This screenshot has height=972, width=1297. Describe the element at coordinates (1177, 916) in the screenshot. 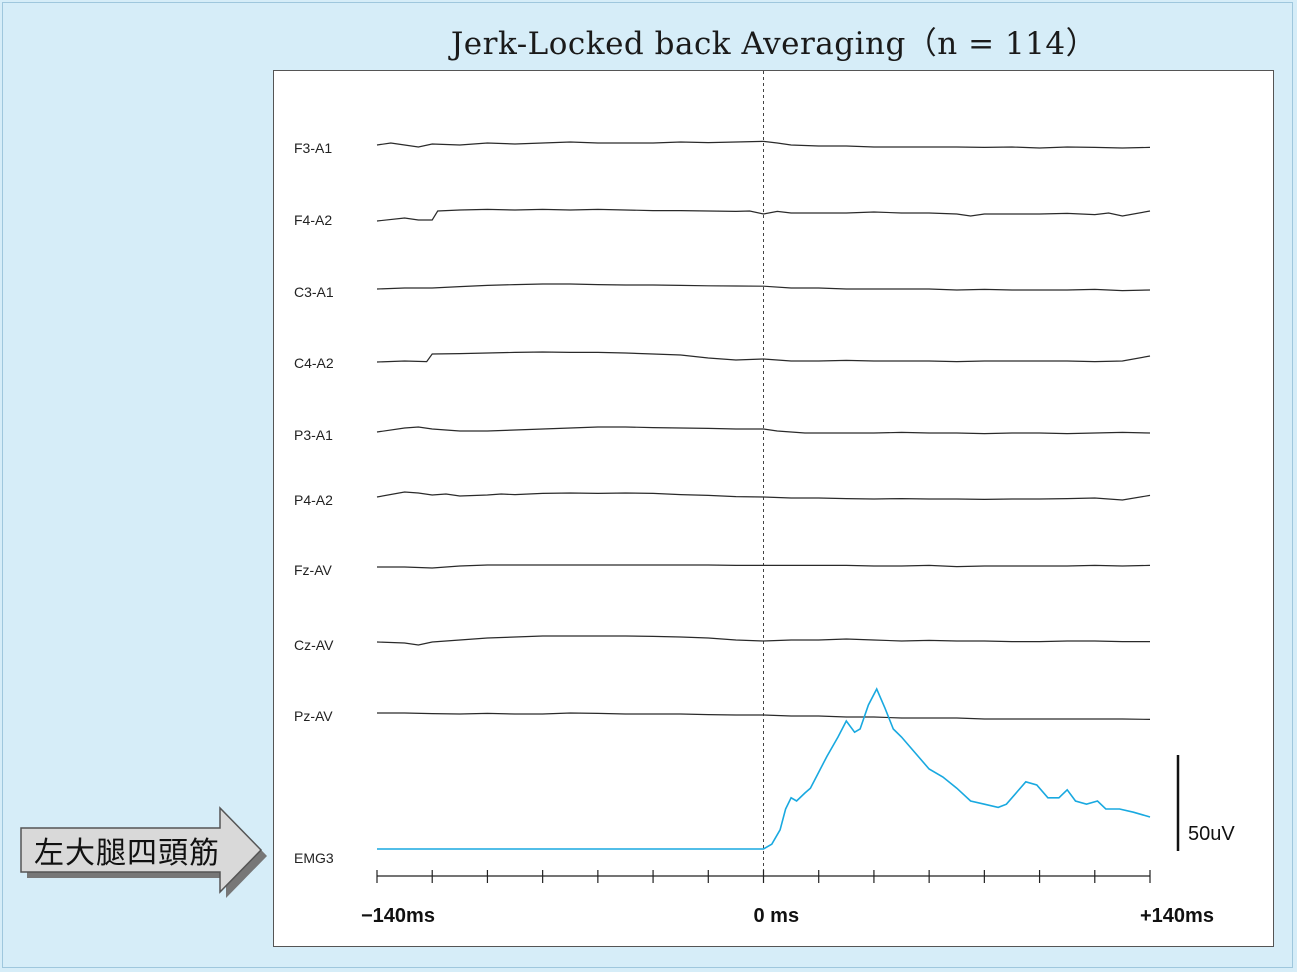

I see `x-tick-label: +140ms` at that location.